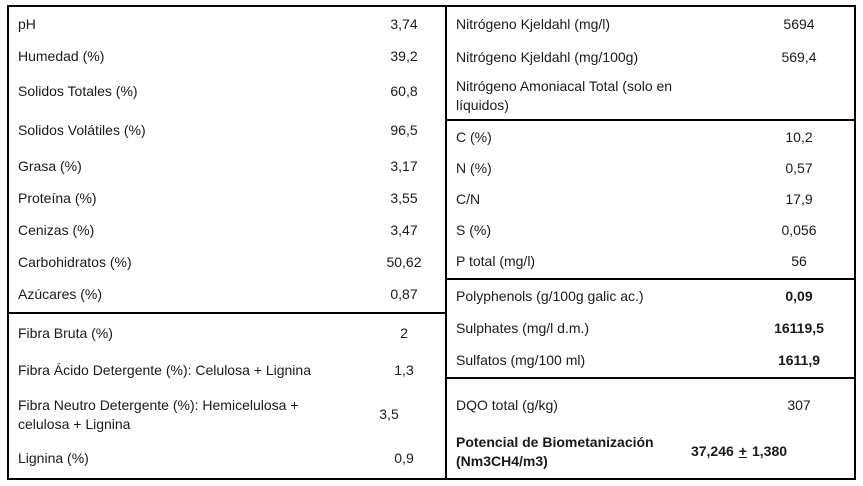  Describe the element at coordinates (507, 405) in the screenshot. I see `row-label: DQO total (g/kg)` at that location.